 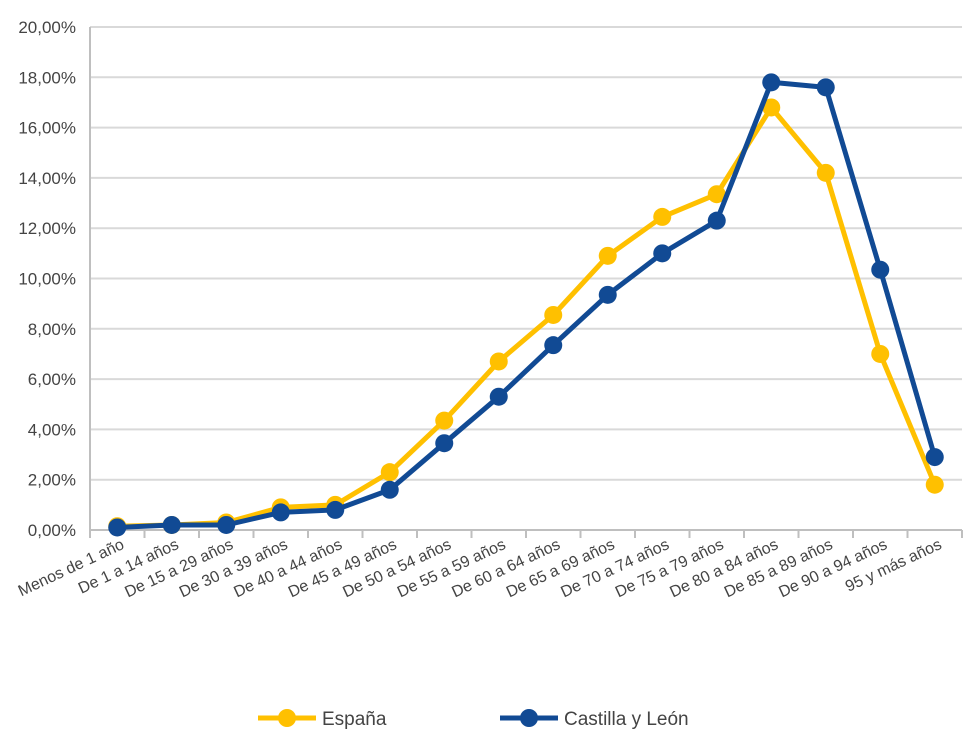 I want to click on y-tick-label: 2,00%, so click(x=52, y=480).